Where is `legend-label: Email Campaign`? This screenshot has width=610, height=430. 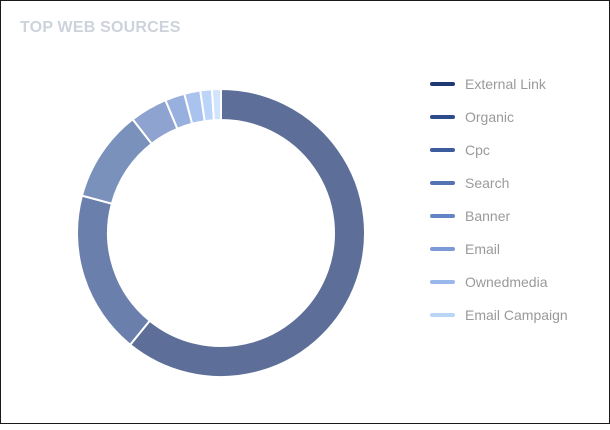 legend-label: Email Campaign is located at coordinates (516, 314).